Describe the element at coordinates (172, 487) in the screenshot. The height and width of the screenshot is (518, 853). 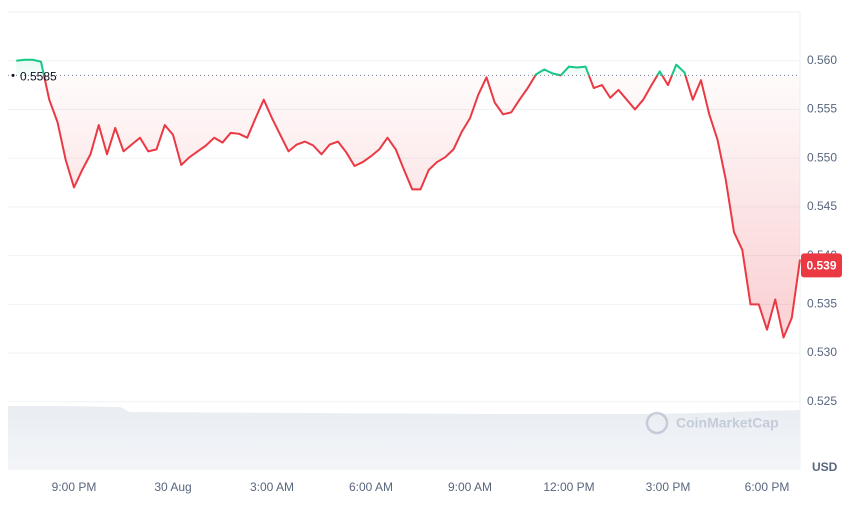
I see `x-tick-label: 30 Aug` at that location.